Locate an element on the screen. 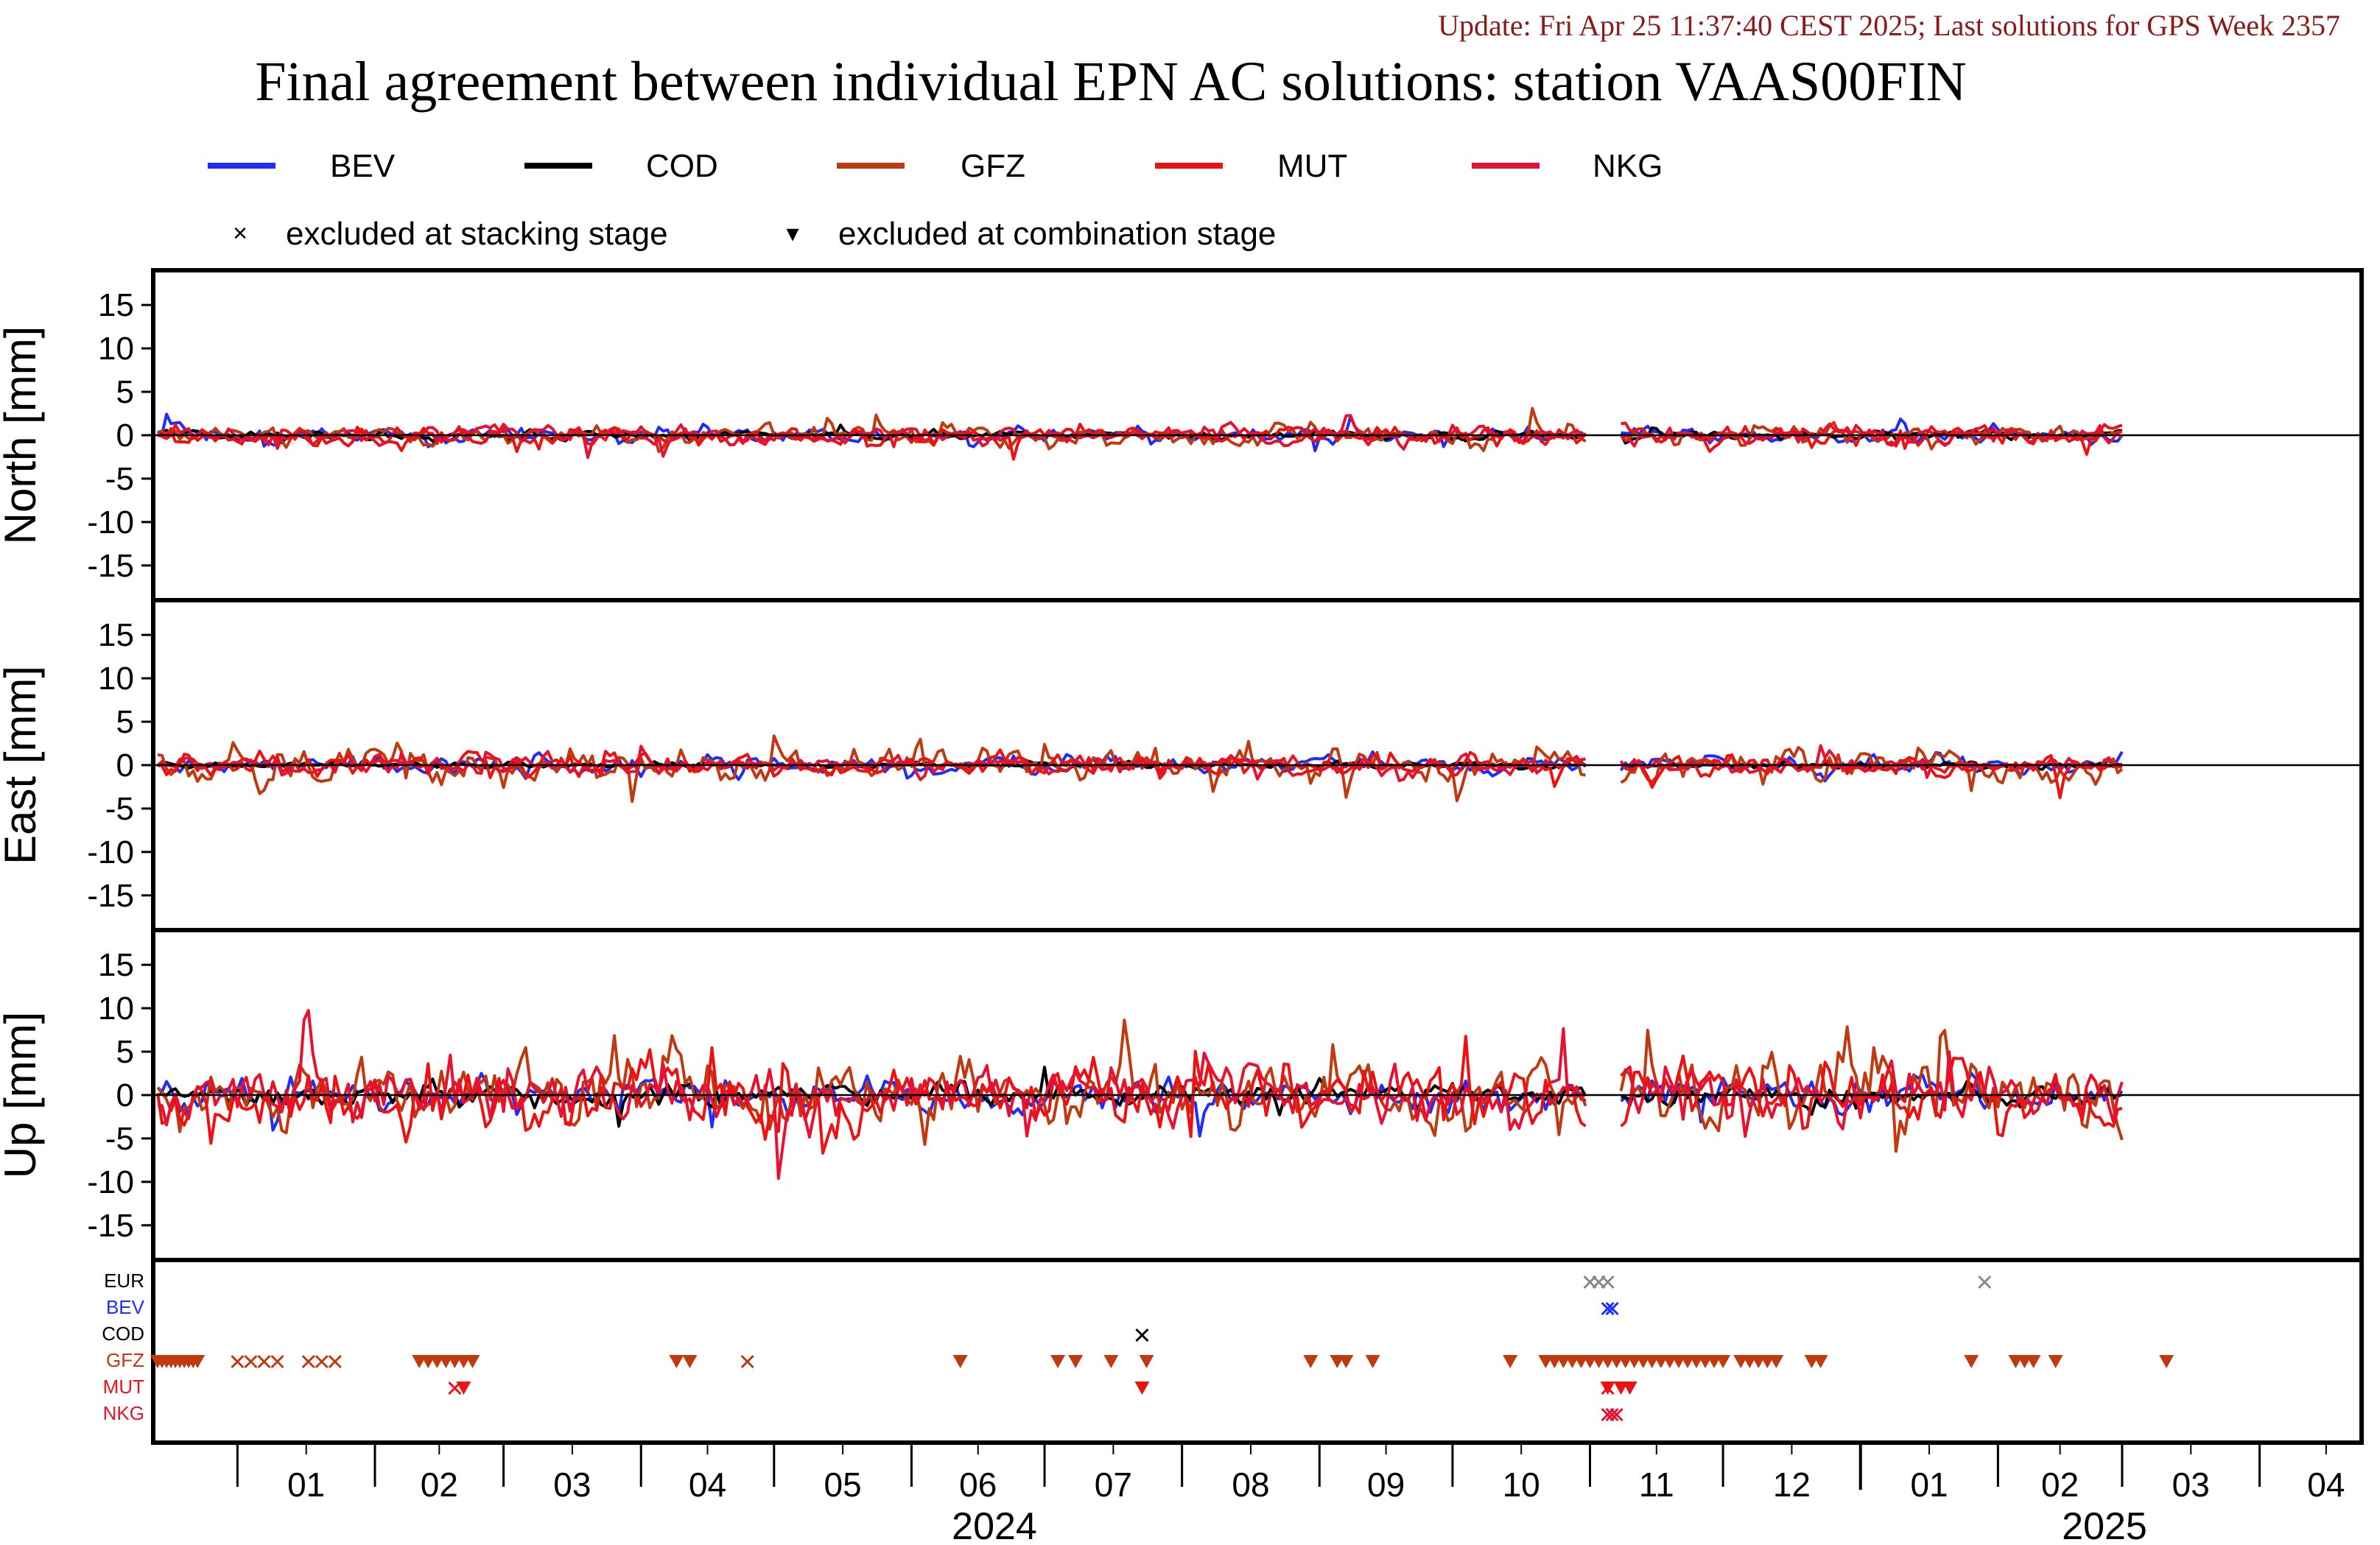 This screenshot has width=2380, height=1545. up-ytick-label: 15 is located at coordinates (116, 965).